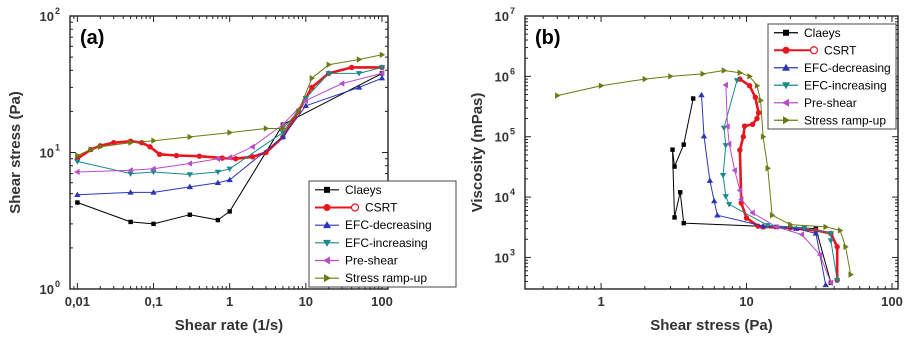 This screenshot has height=348, width=916. What do you see at coordinates (371, 261) in the screenshot?
I see `legend-label: Pre-shear` at bounding box center [371, 261].